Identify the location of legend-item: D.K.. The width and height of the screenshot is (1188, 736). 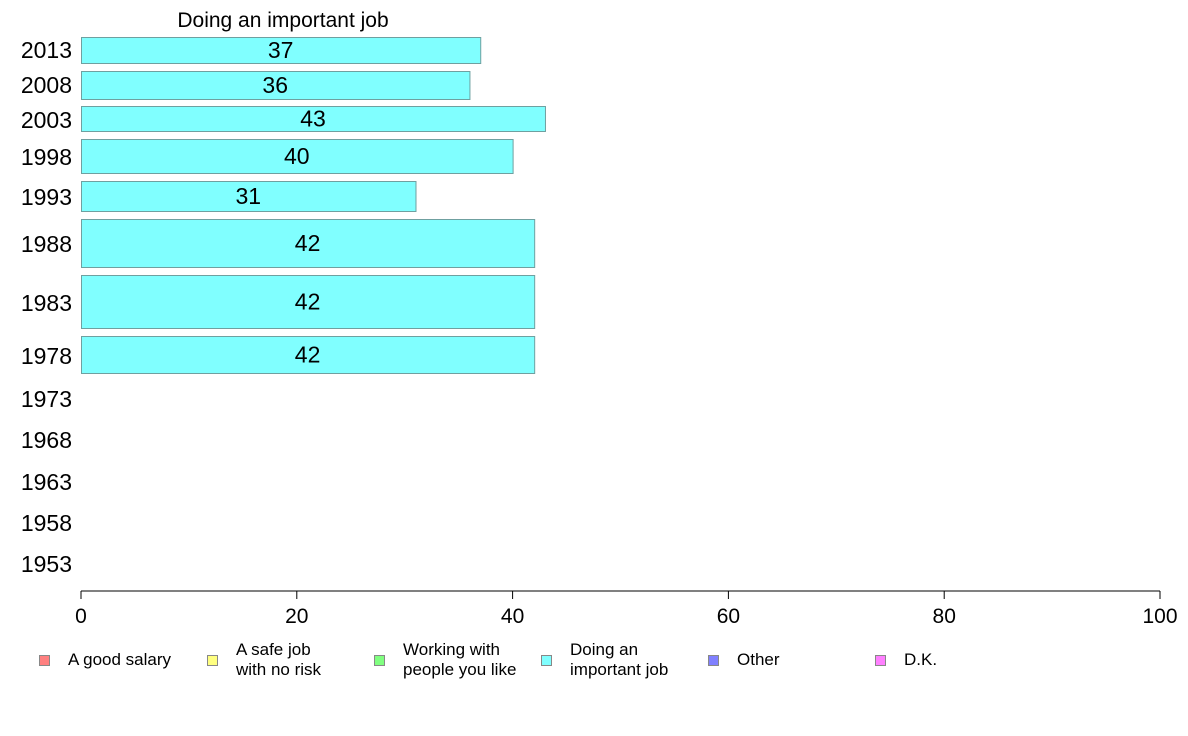
(906, 660).